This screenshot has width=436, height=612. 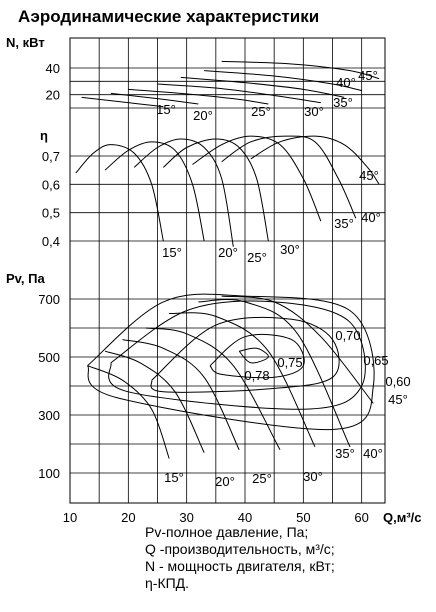 What do you see at coordinates (166, 109) in the screenshot?
I see `power-series-label: 15°` at bounding box center [166, 109].